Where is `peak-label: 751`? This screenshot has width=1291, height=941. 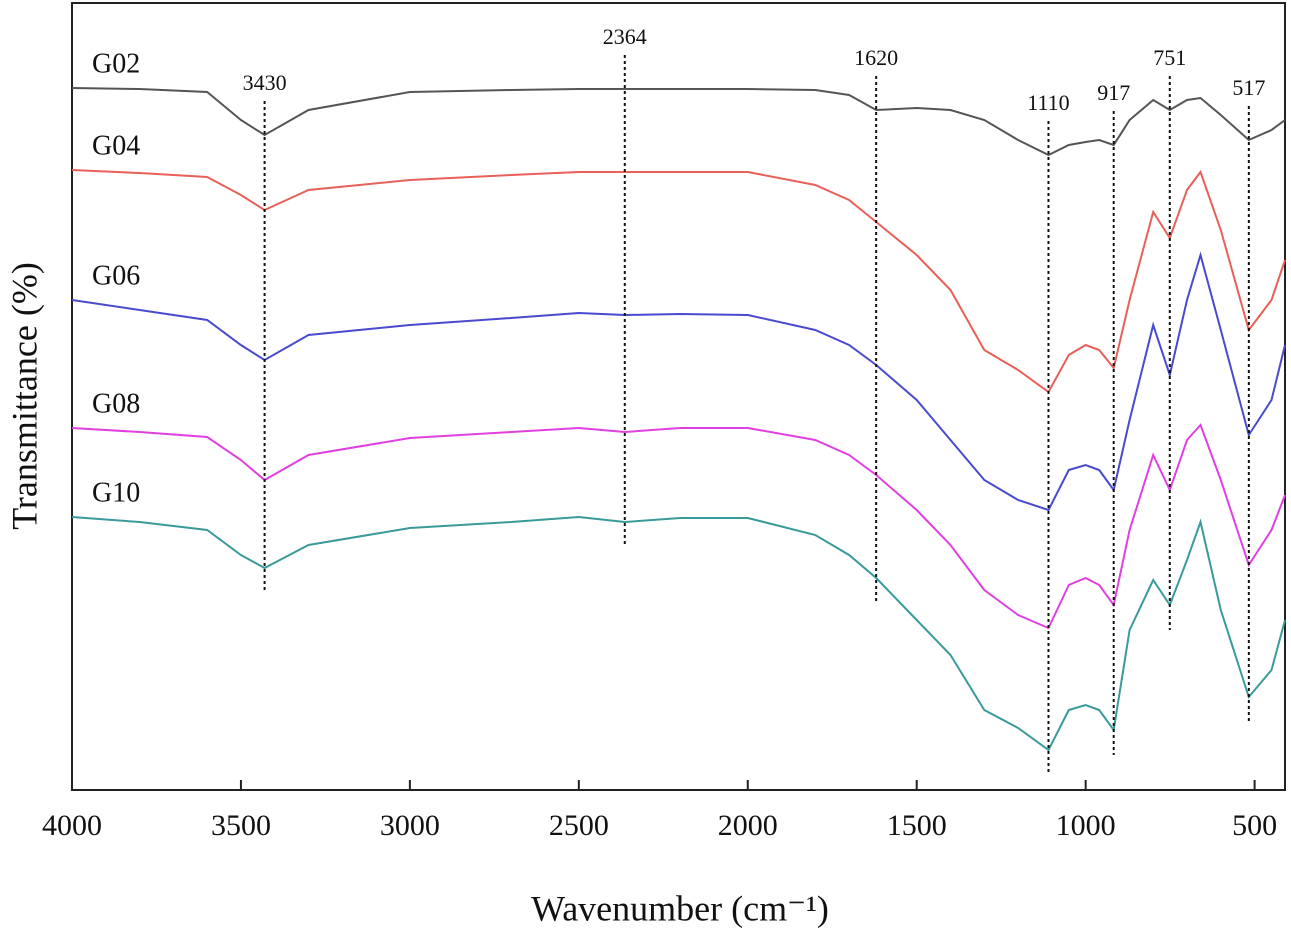
peak-label: 751 is located at coordinates (1169, 57).